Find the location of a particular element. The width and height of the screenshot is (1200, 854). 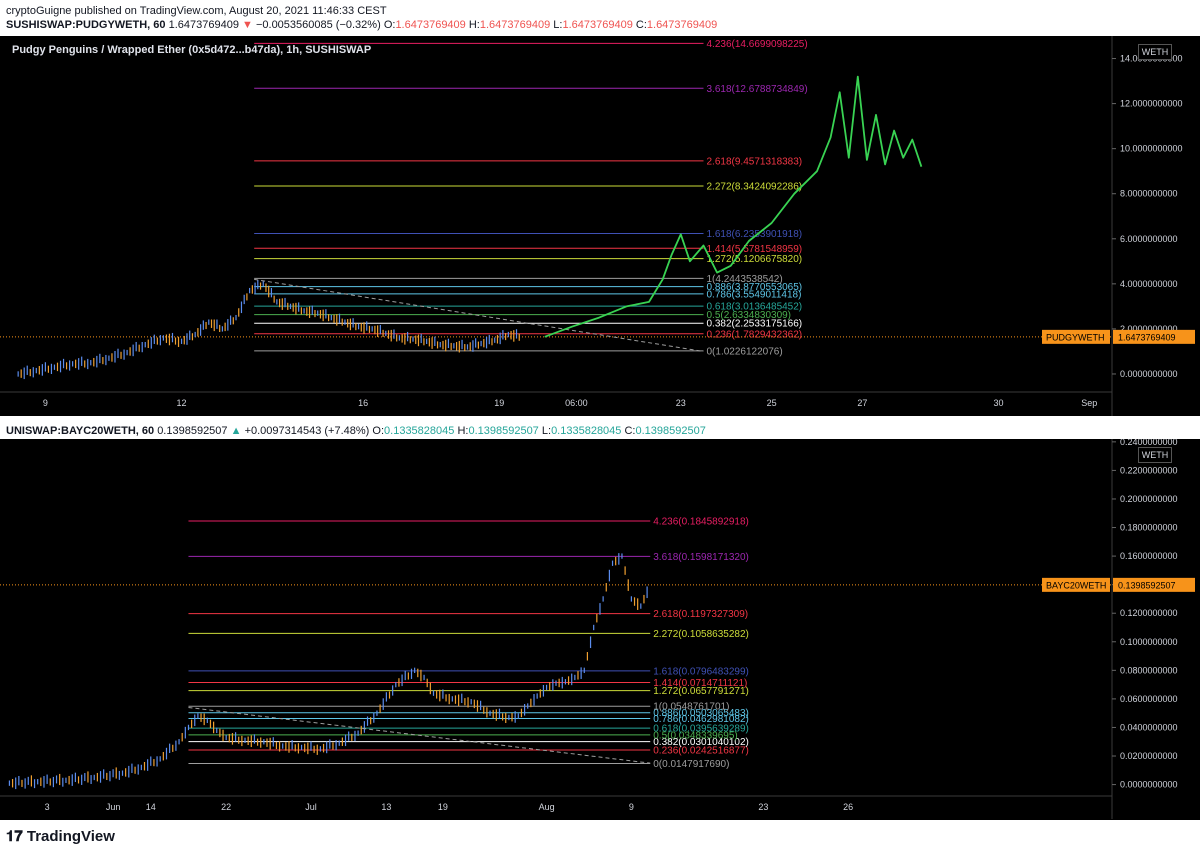

fib-level-label: 0.618(3.0136485452) is located at coordinates (755, 307).